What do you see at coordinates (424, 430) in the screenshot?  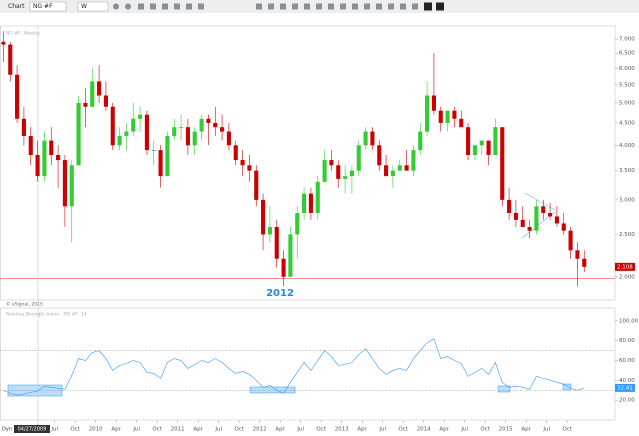 I see `x-tick-label: 2014` at bounding box center [424, 430].